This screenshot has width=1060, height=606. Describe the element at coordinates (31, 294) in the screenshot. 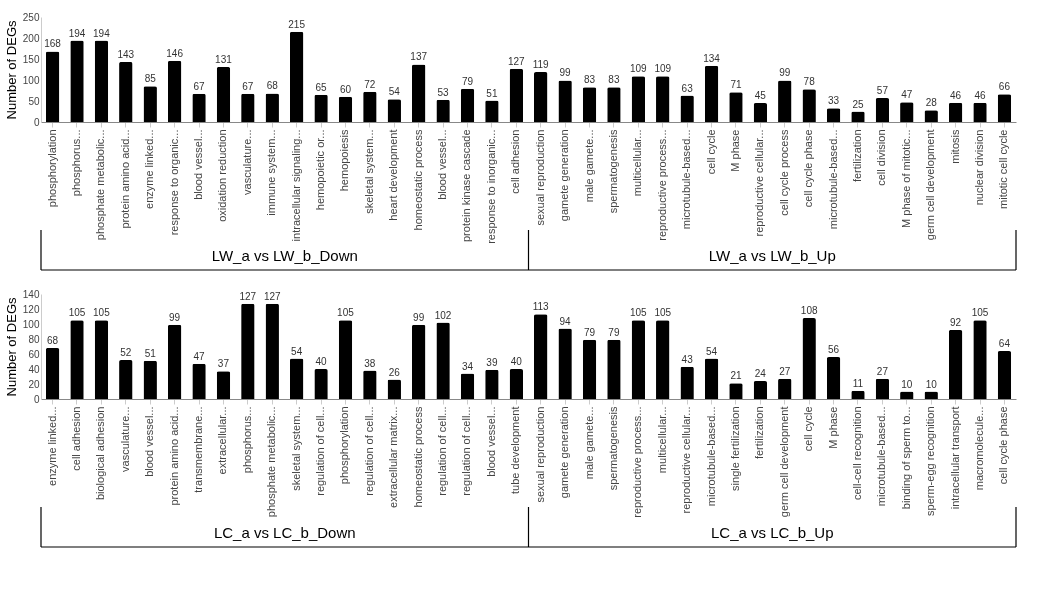

I see `y-tick-label: 140` at that location.